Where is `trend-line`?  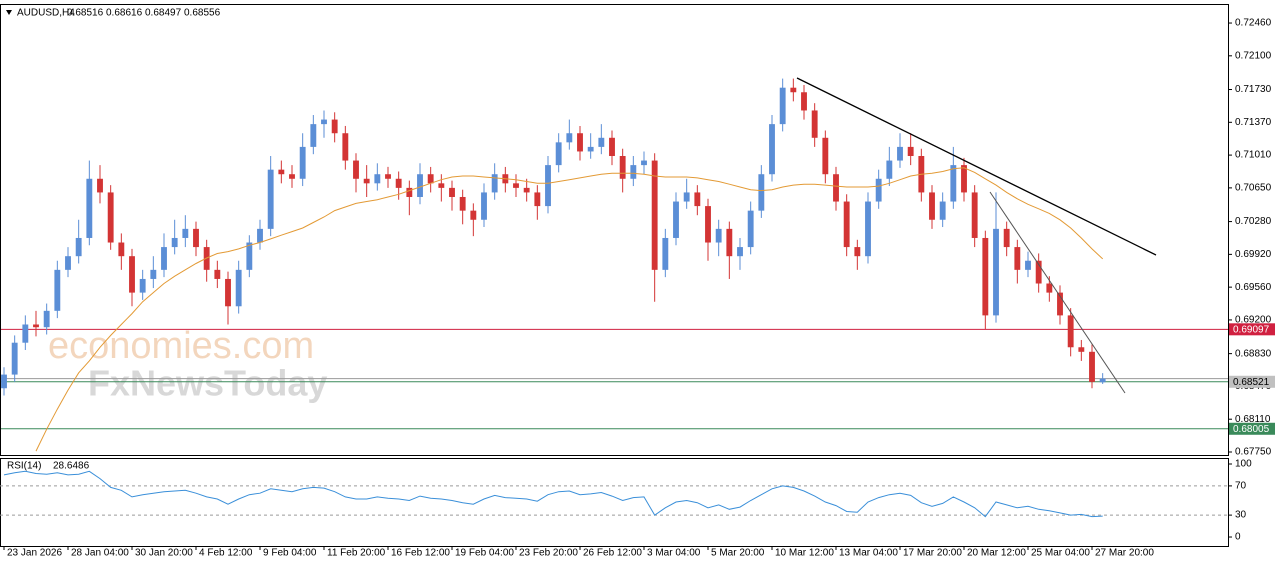
trend-line is located at coordinates (976, 166).